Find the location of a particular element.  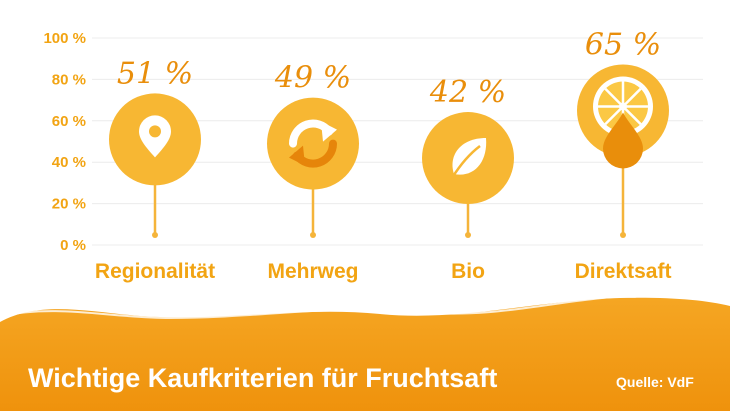

category-label: Direktsaft is located at coordinates (623, 271).